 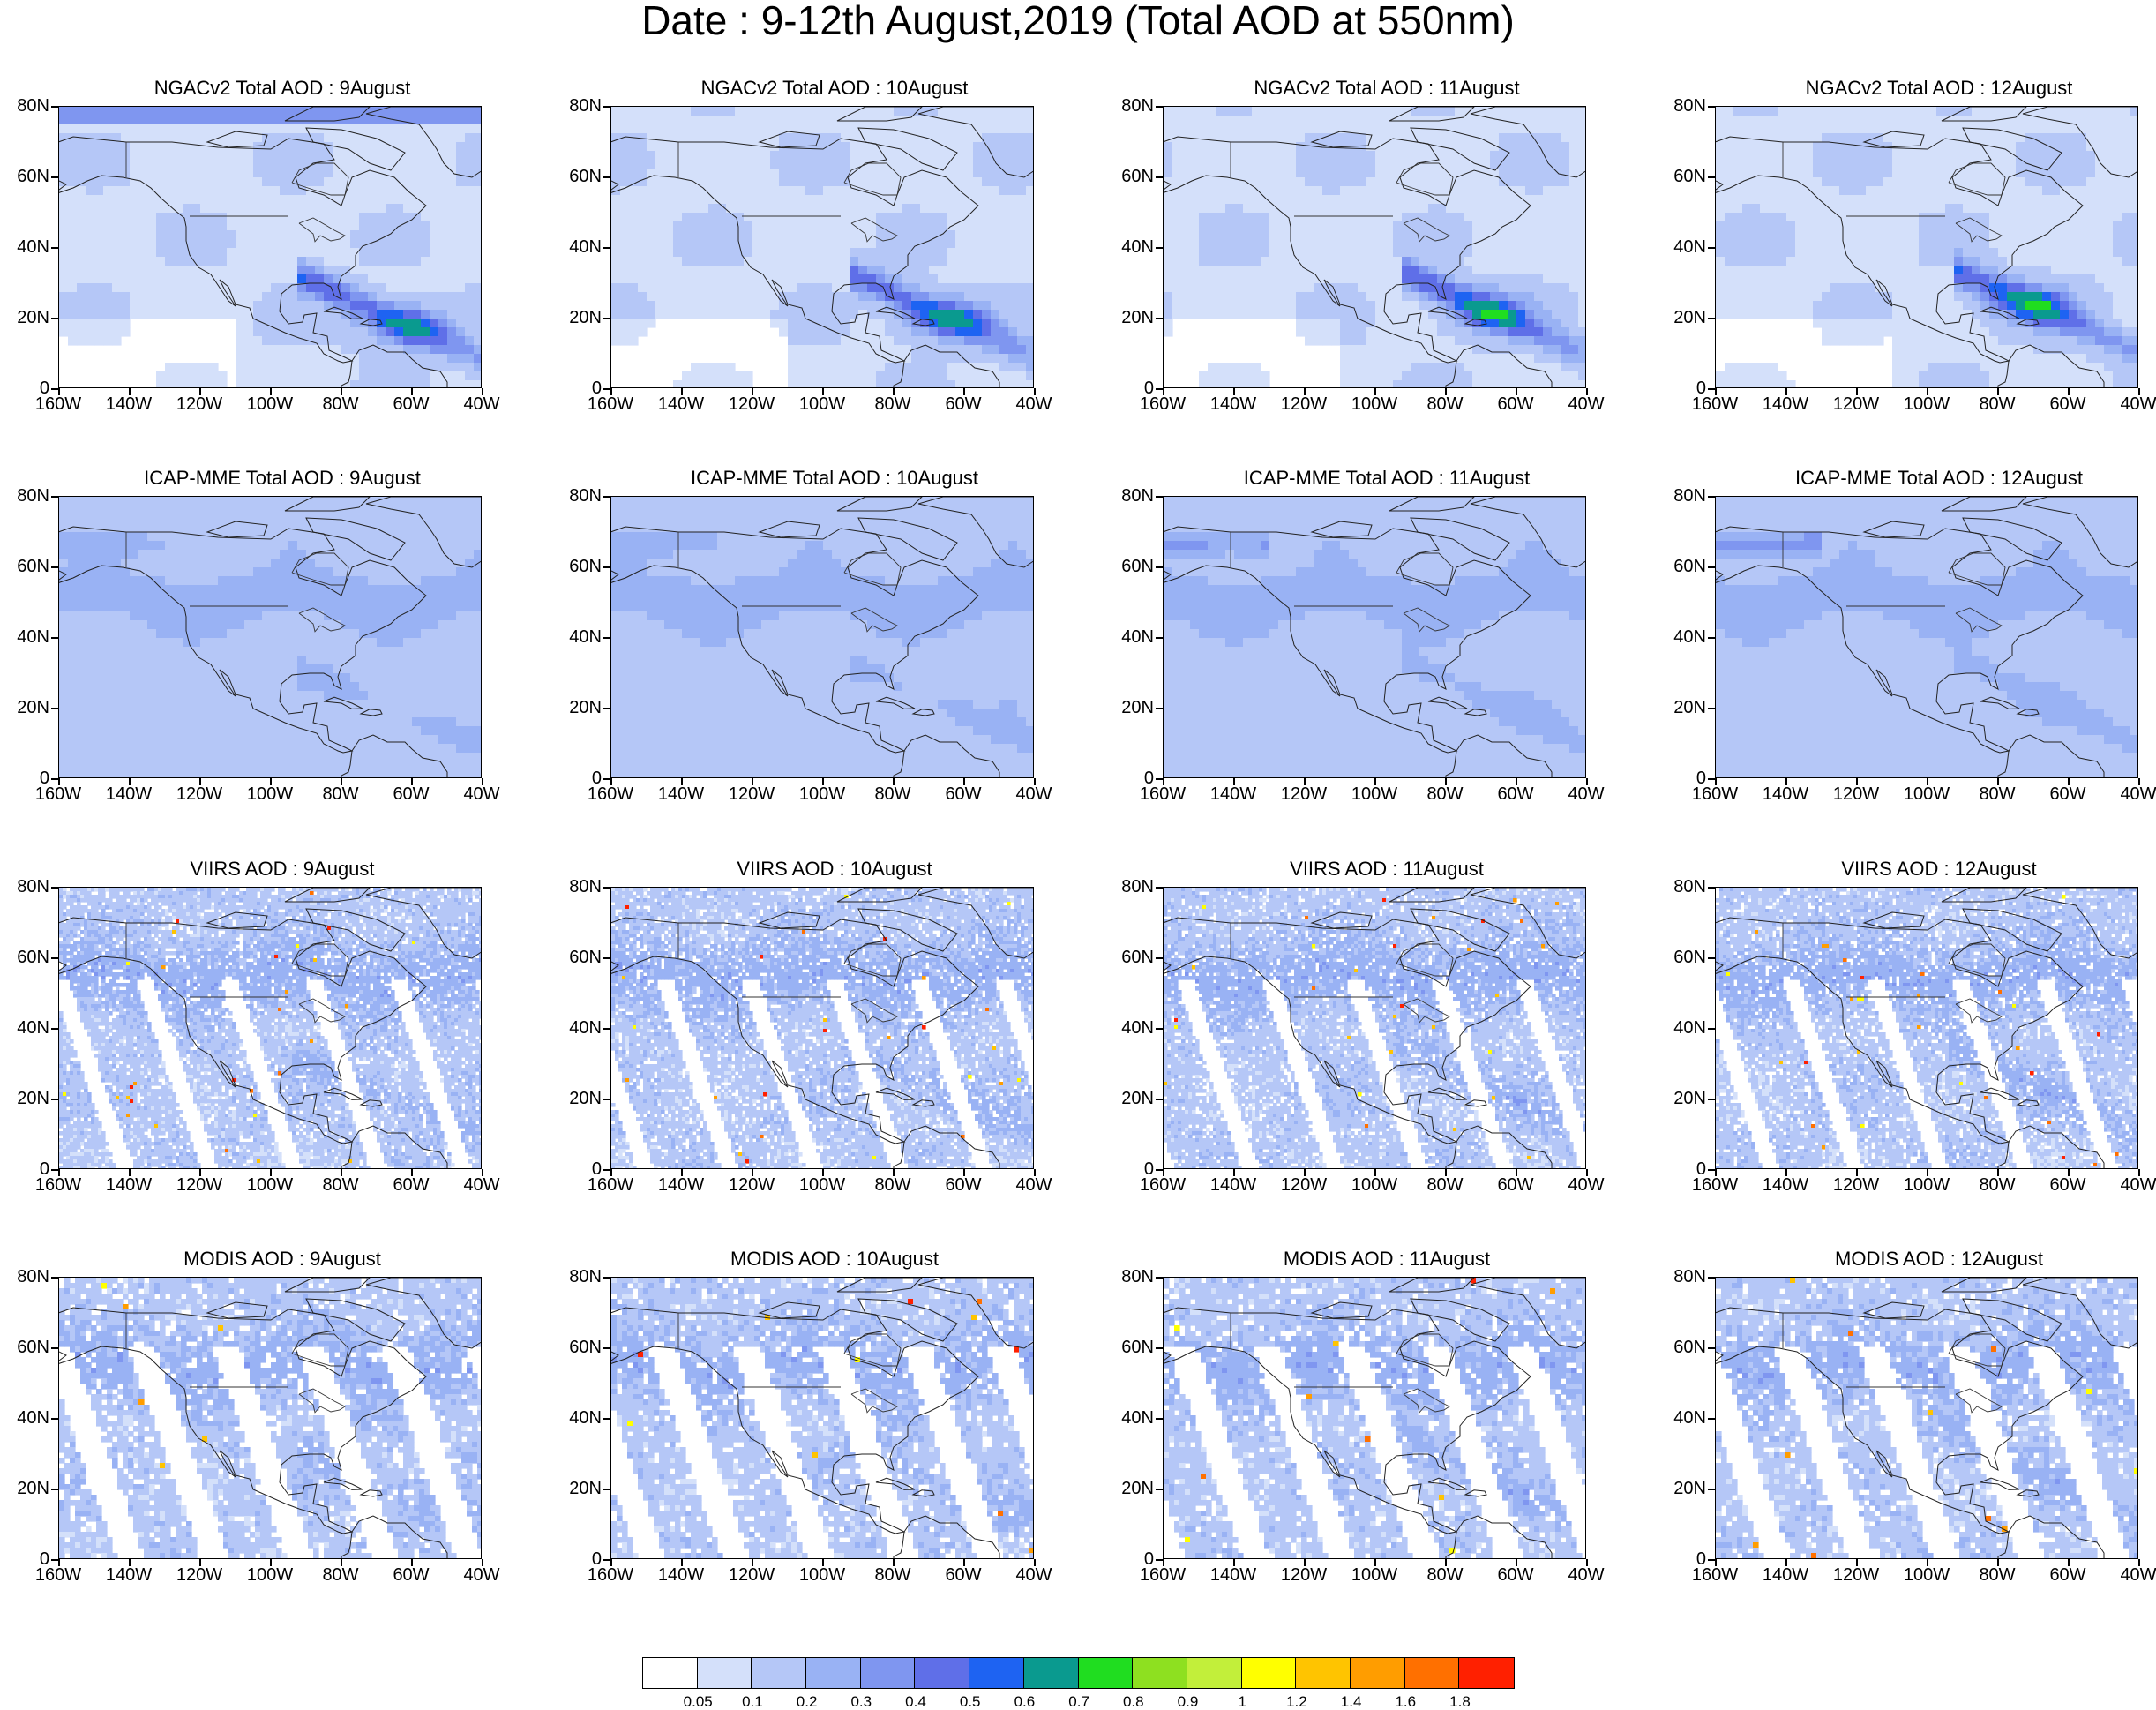 What do you see at coordinates (578, 388) in the screenshot?
I see `lat-tick-label: 0` at bounding box center [578, 388].